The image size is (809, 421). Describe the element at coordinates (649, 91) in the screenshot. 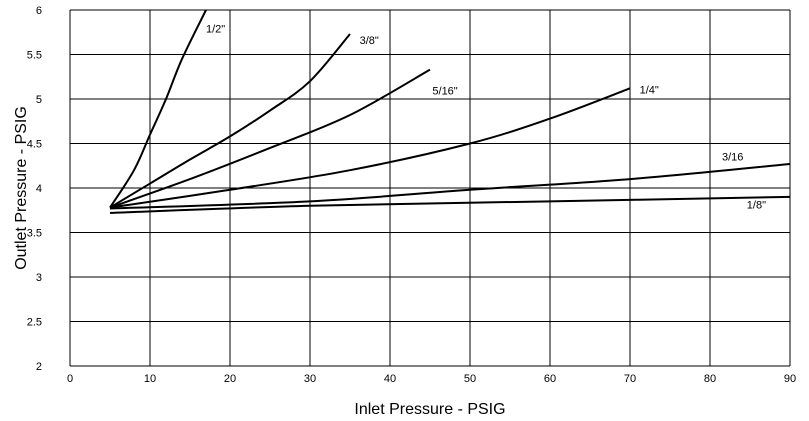

I see `series-label: 1/4"` at that location.